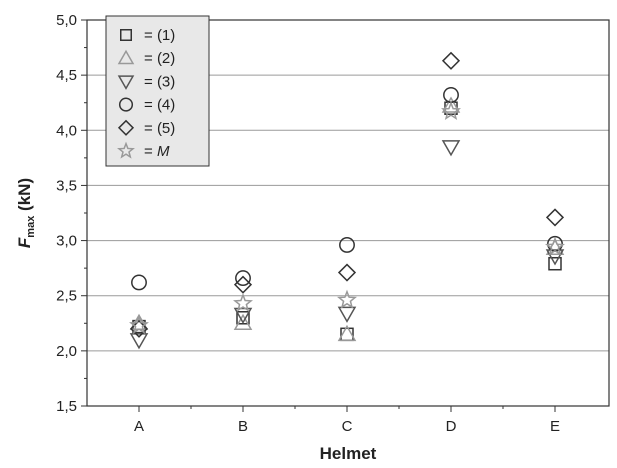  What do you see at coordinates (126, 150) in the screenshot?
I see `legend-marker-star` at bounding box center [126, 150].